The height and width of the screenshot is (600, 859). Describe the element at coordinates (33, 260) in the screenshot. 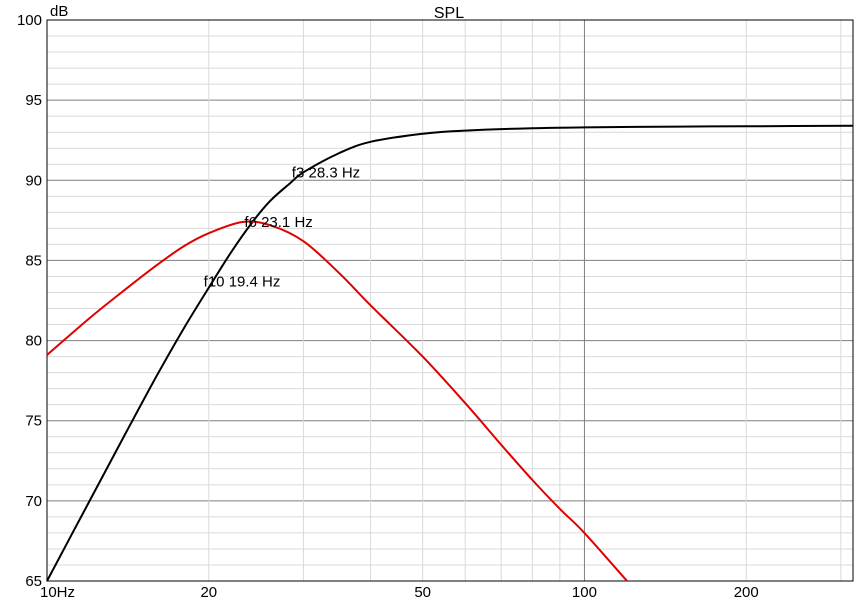

I see `y-tick-label: 85` at that location.